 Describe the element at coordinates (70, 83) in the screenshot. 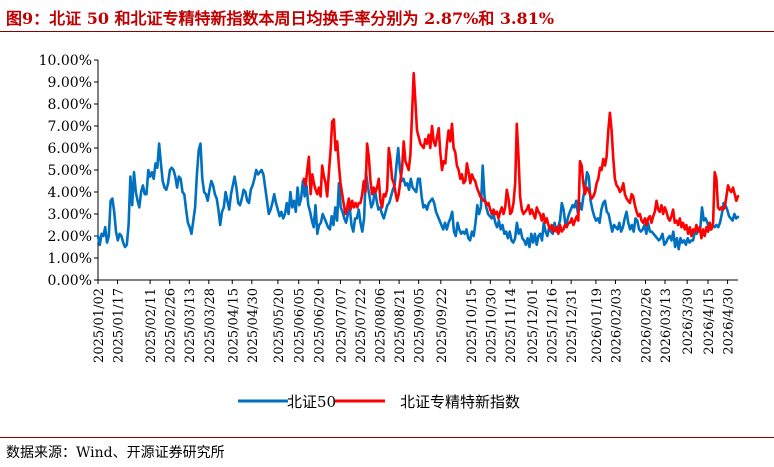

I see `y-tick-label: 9.00%` at that location.